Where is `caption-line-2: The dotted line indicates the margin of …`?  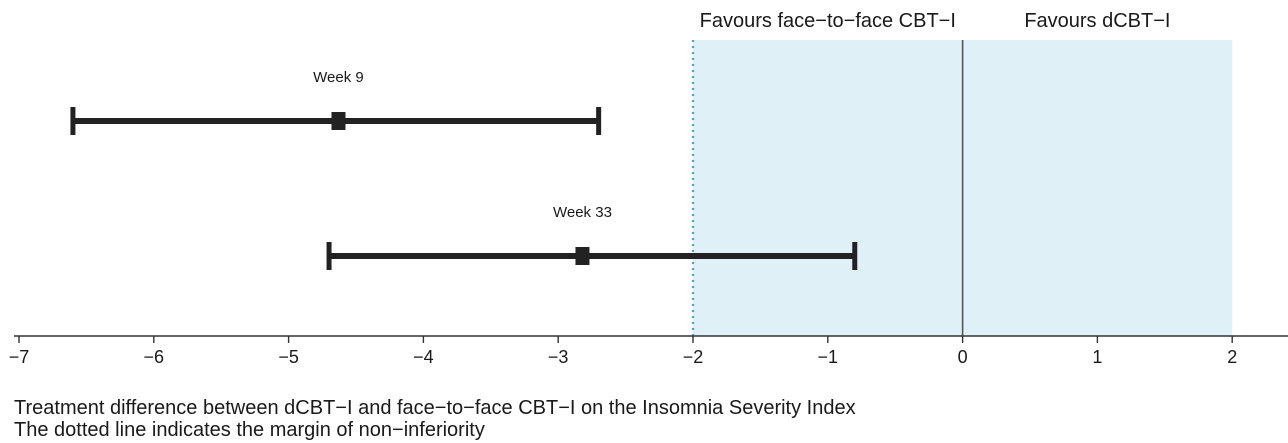 caption-line-2: The dotted line indicates the margin of … is located at coordinates (249, 430).